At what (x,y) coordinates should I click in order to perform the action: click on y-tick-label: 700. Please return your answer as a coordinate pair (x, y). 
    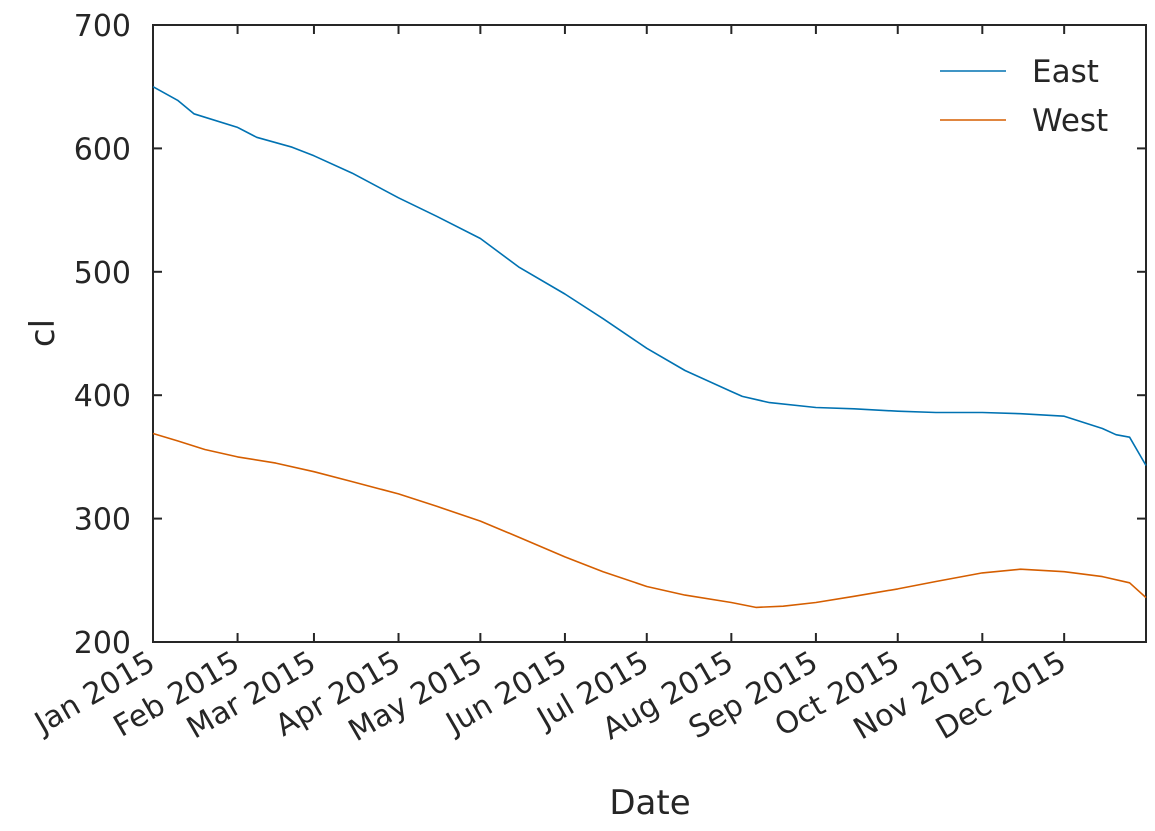
    Looking at the image, I should click on (102, 26).